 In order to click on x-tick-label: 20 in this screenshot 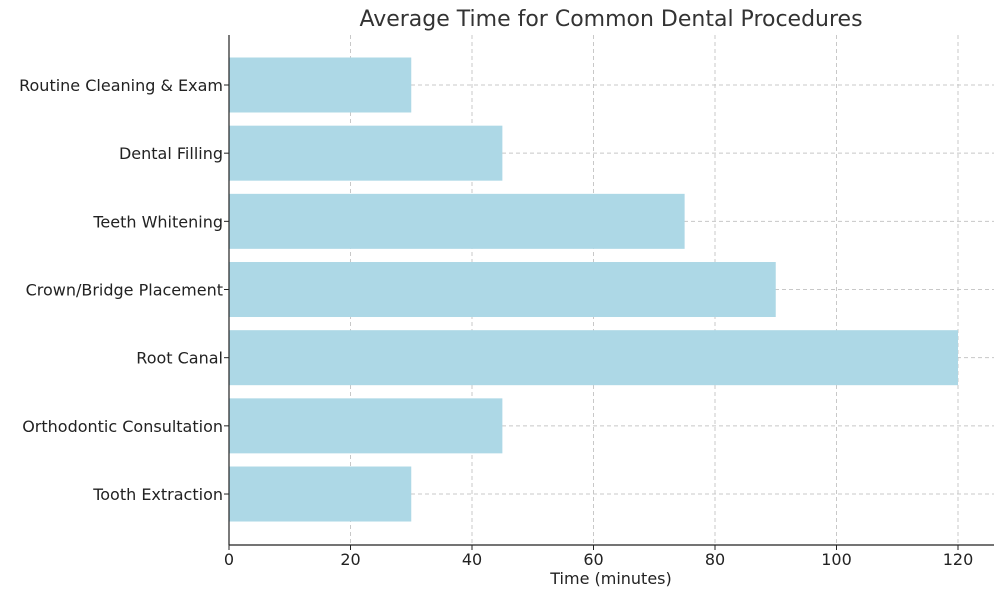, I will do `click(350, 559)`.